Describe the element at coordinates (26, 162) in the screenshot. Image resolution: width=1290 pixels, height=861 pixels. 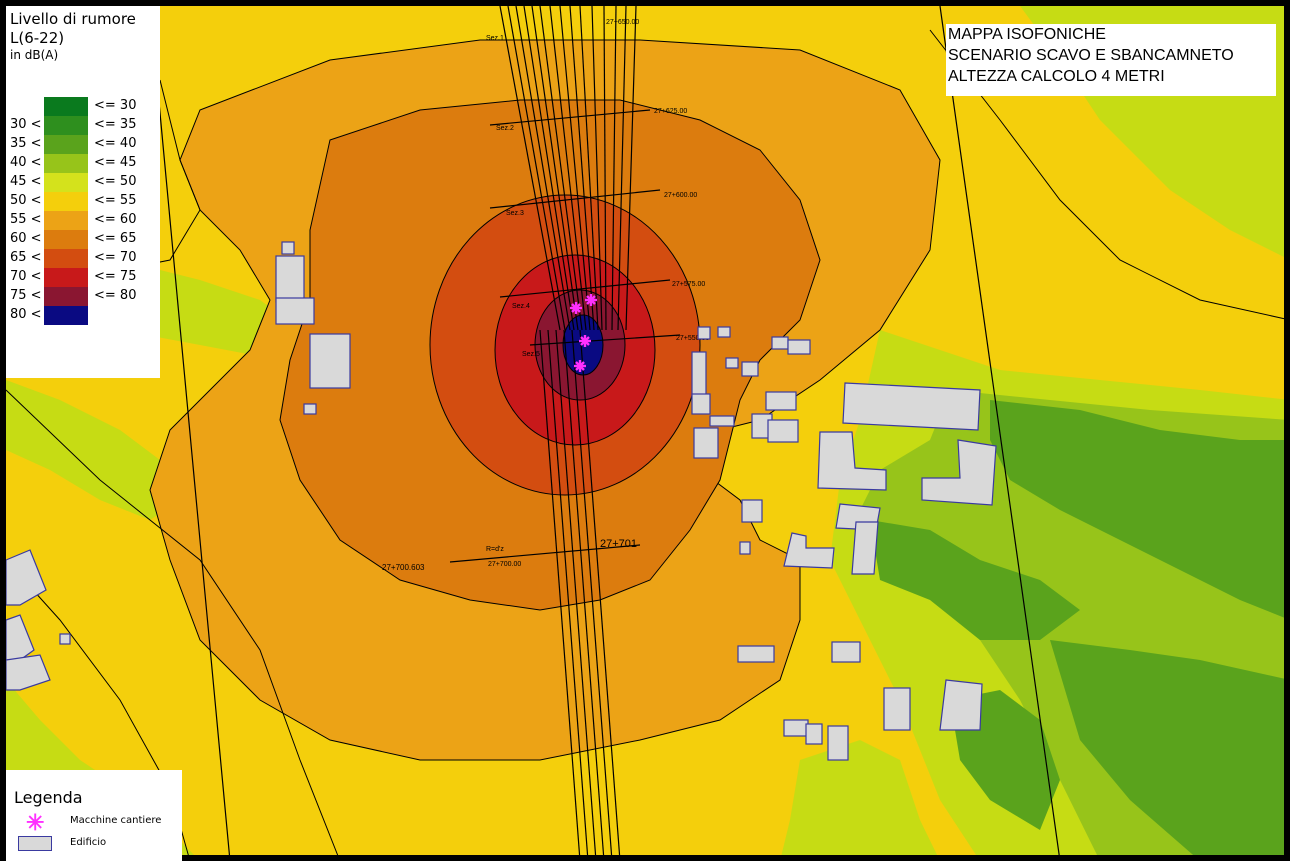
I see `level-lower-bound: 40 <` at that location.